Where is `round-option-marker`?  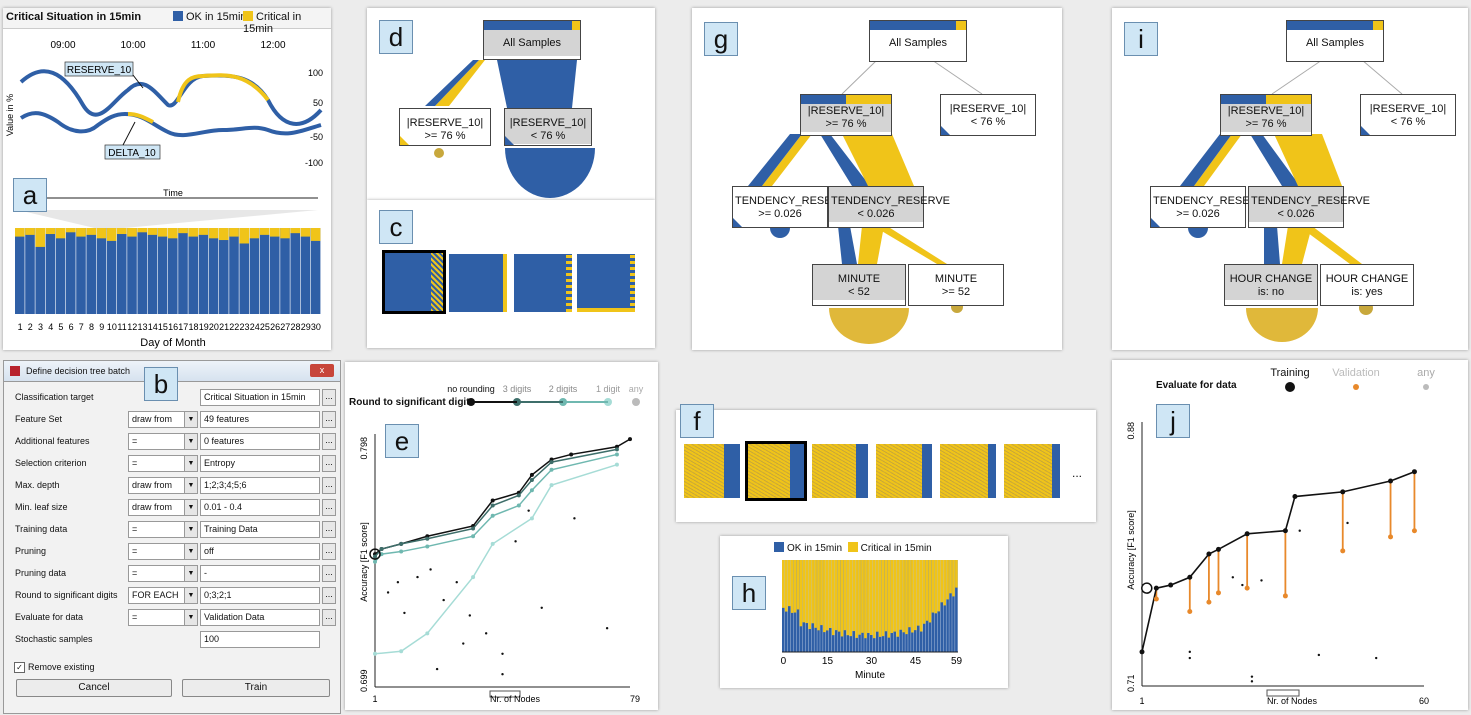 round-option-marker is located at coordinates (636, 402).